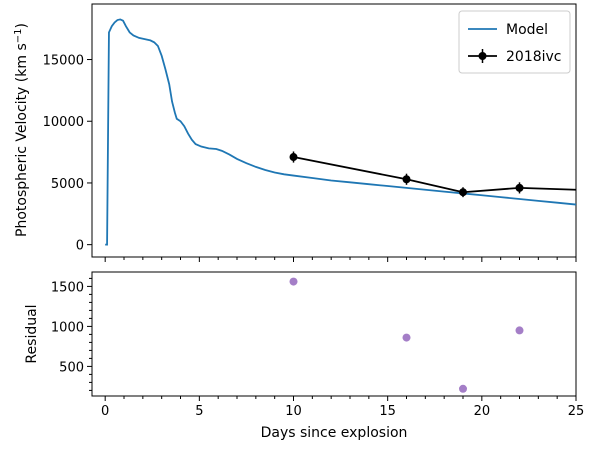 The height and width of the screenshot is (449, 598). Describe the element at coordinates (293, 411) in the screenshot. I see `x-tick-label: 10` at that location.